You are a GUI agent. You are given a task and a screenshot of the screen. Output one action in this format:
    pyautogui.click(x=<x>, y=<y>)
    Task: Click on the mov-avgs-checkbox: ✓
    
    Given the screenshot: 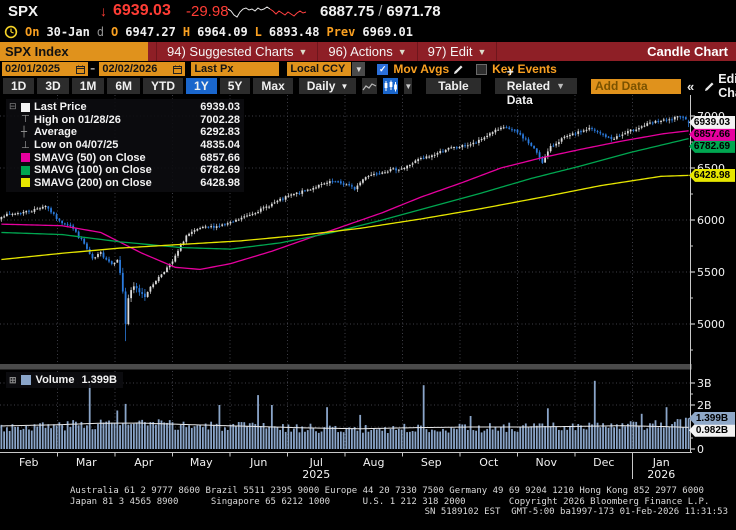 What is the action you would take?
    pyautogui.click(x=383, y=69)
    